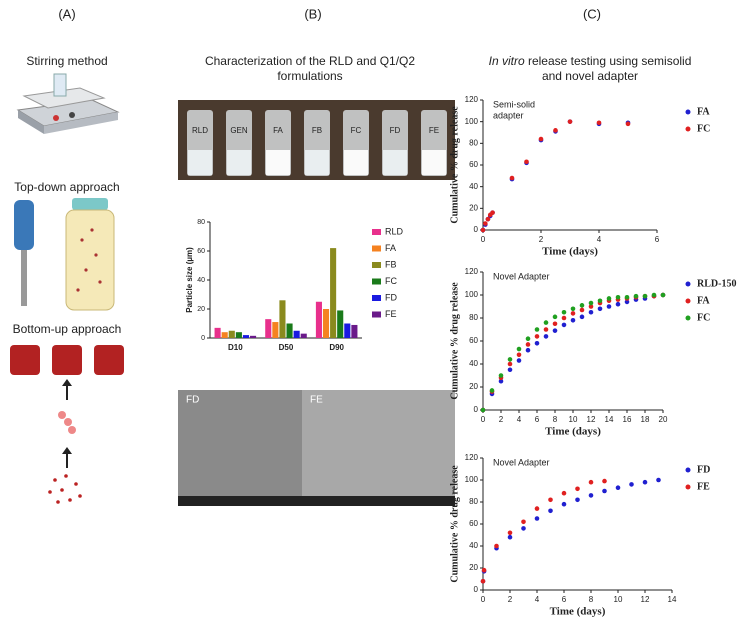  I want to click on method-label: Bottom-up approach, so click(67, 329).